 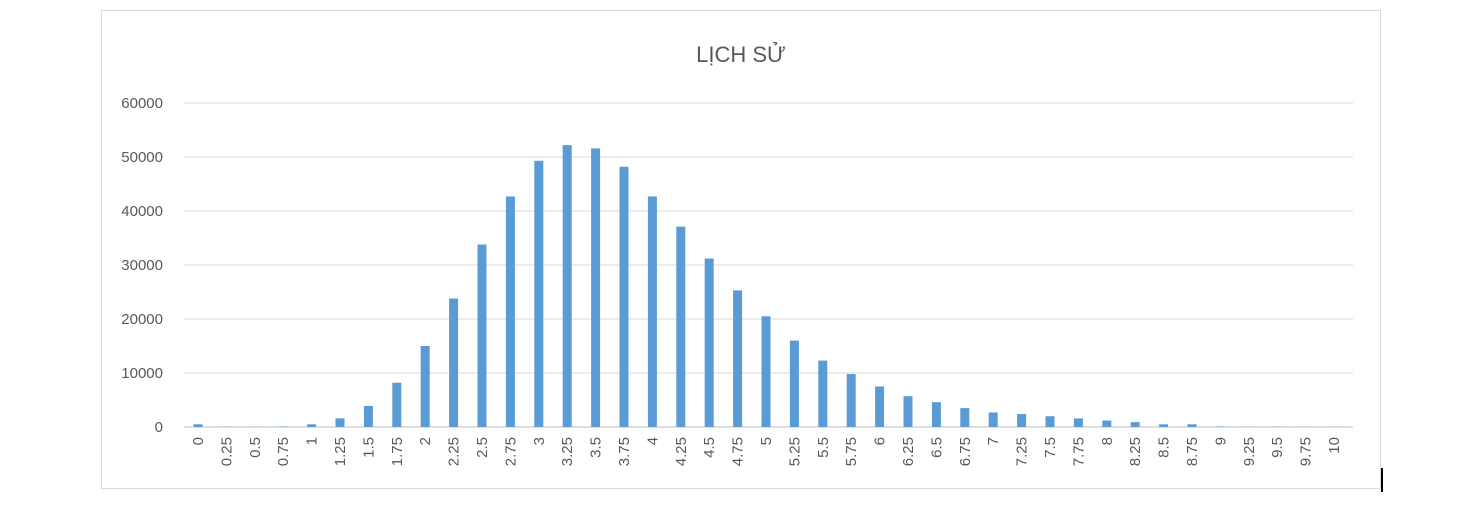 I want to click on y-tick-label: 40000, so click(x=142, y=211).